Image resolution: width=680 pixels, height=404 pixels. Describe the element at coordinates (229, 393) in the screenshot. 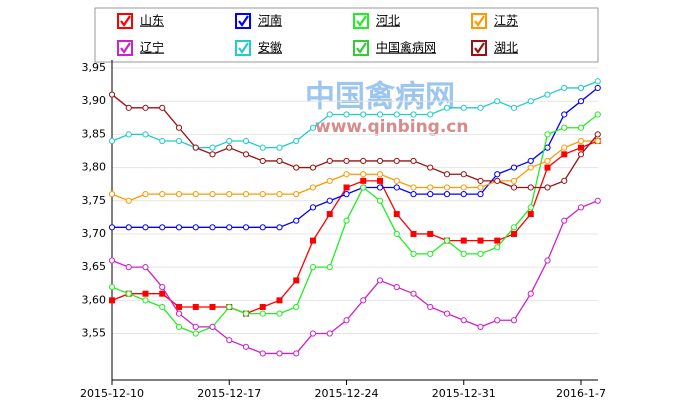

I see `x-tick-label: 2015-12-17` at that location.